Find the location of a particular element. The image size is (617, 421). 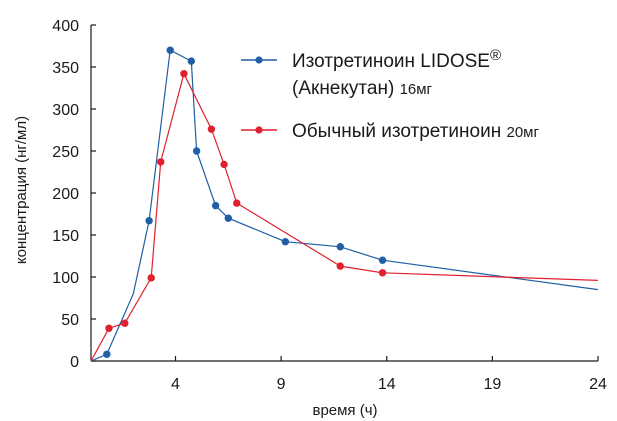

x-tick-label: 9 is located at coordinates (281, 384).